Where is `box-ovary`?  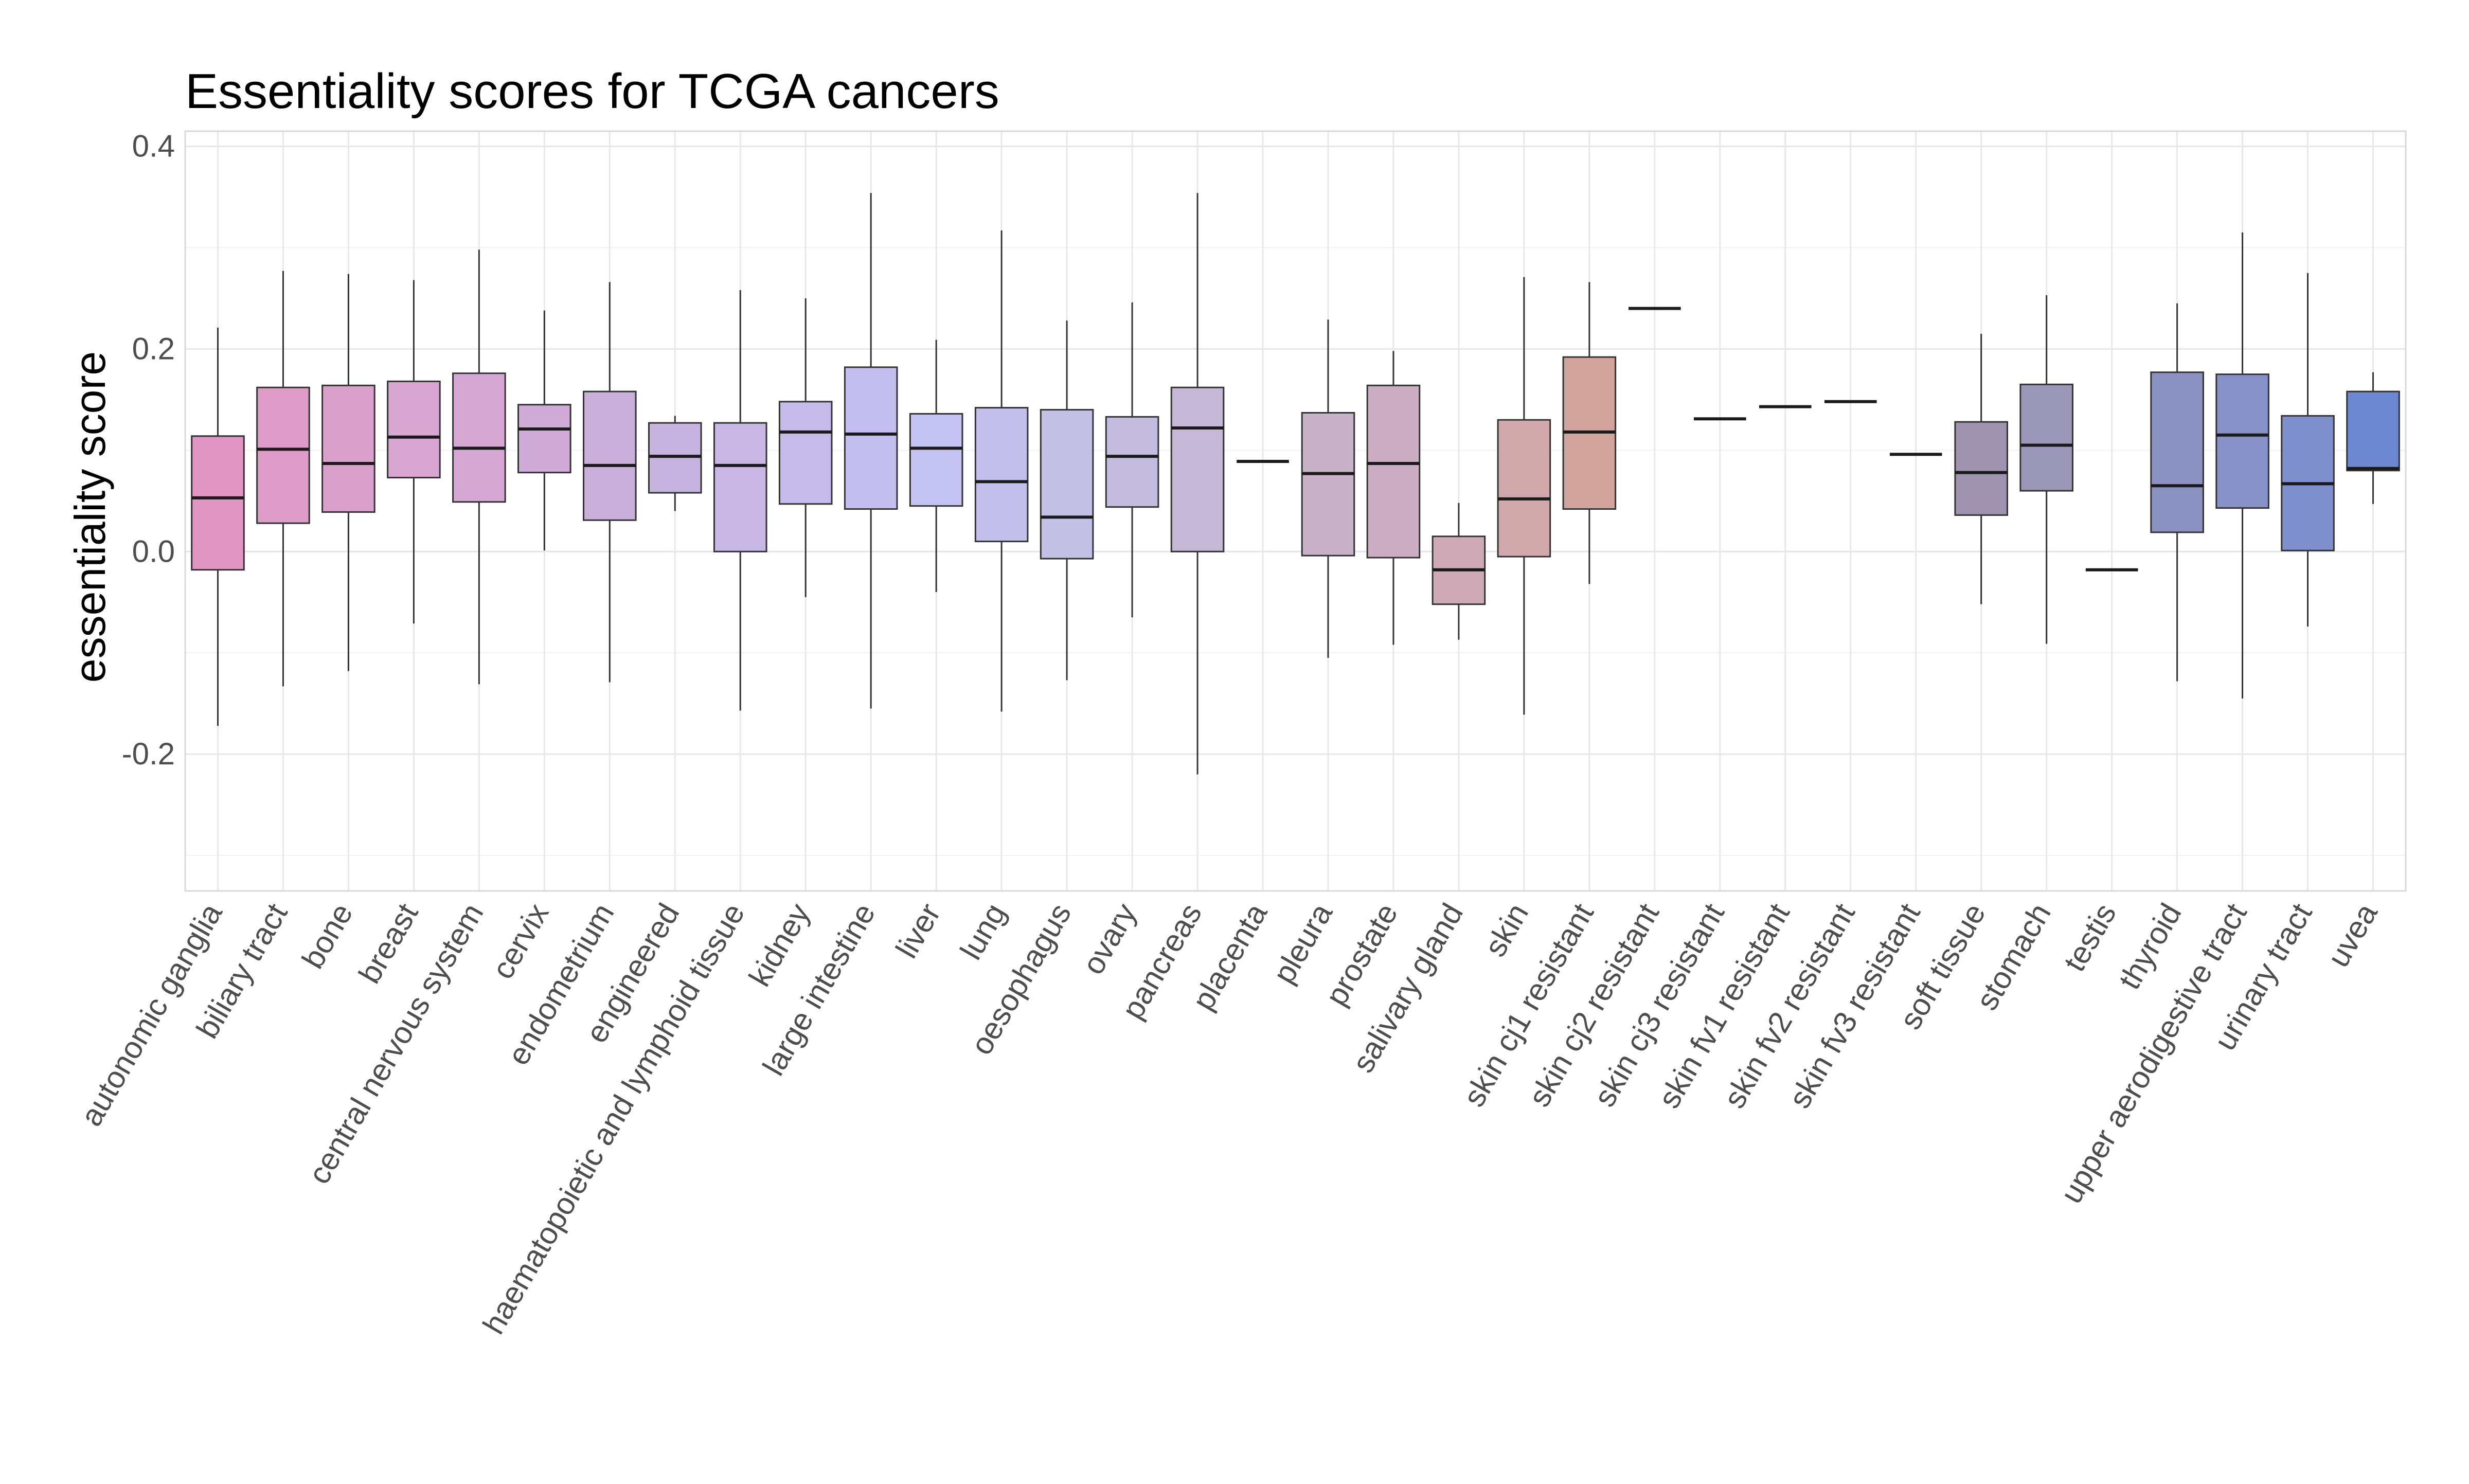
box-ovary is located at coordinates (1132, 460).